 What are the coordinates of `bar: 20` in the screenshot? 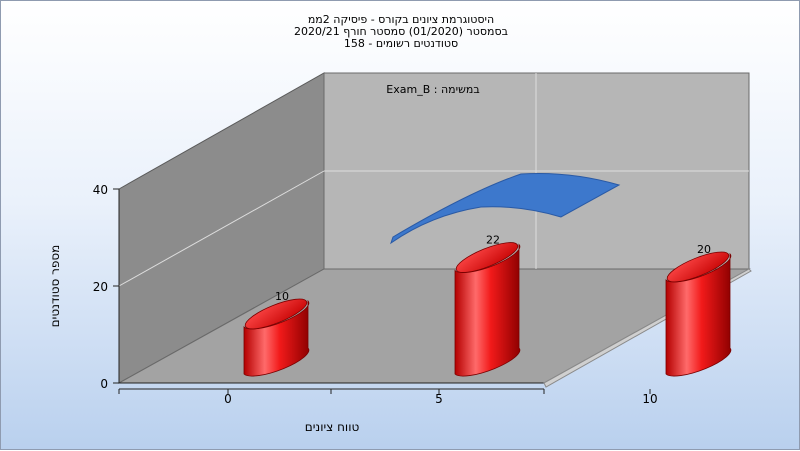 It's located at (698, 310).